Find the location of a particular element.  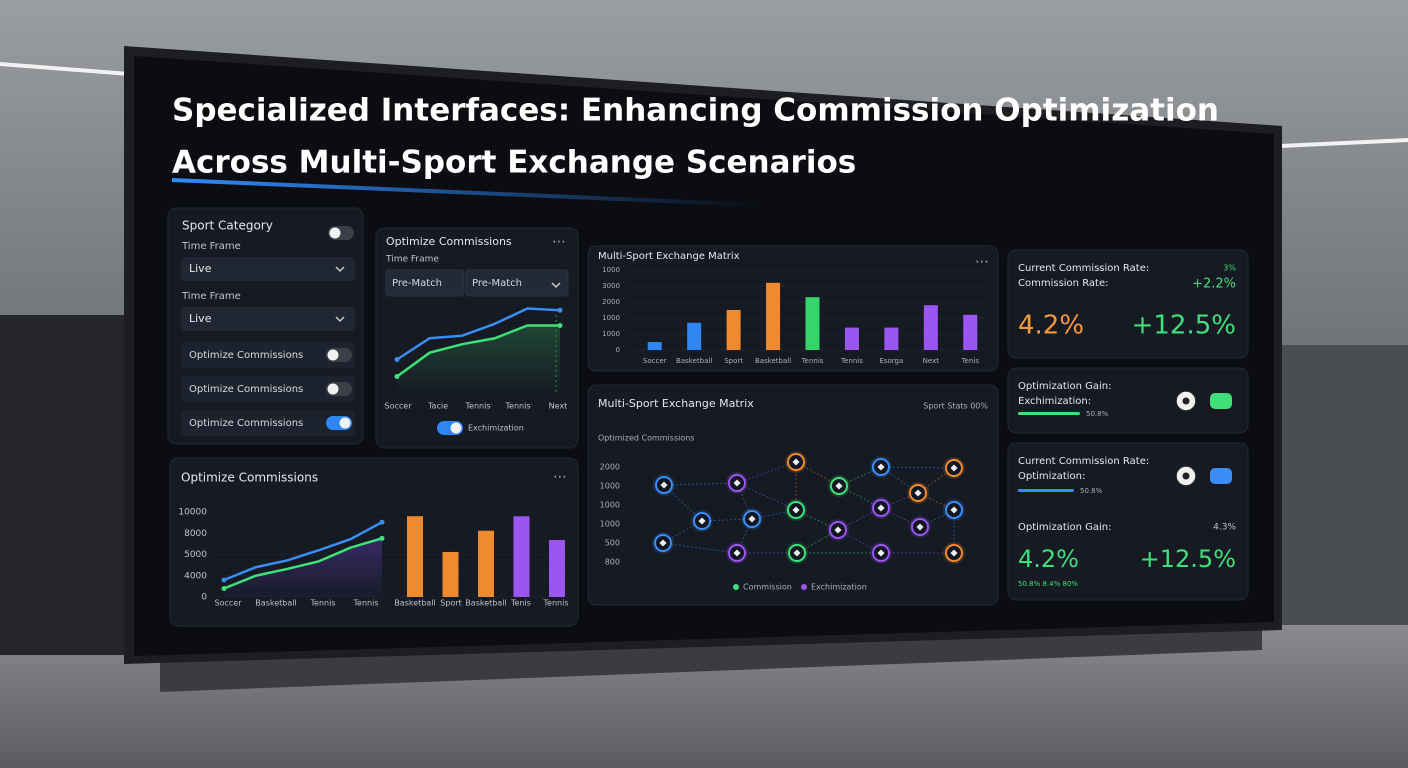

x-tick-label: Soccer is located at coordinates (399, 406).